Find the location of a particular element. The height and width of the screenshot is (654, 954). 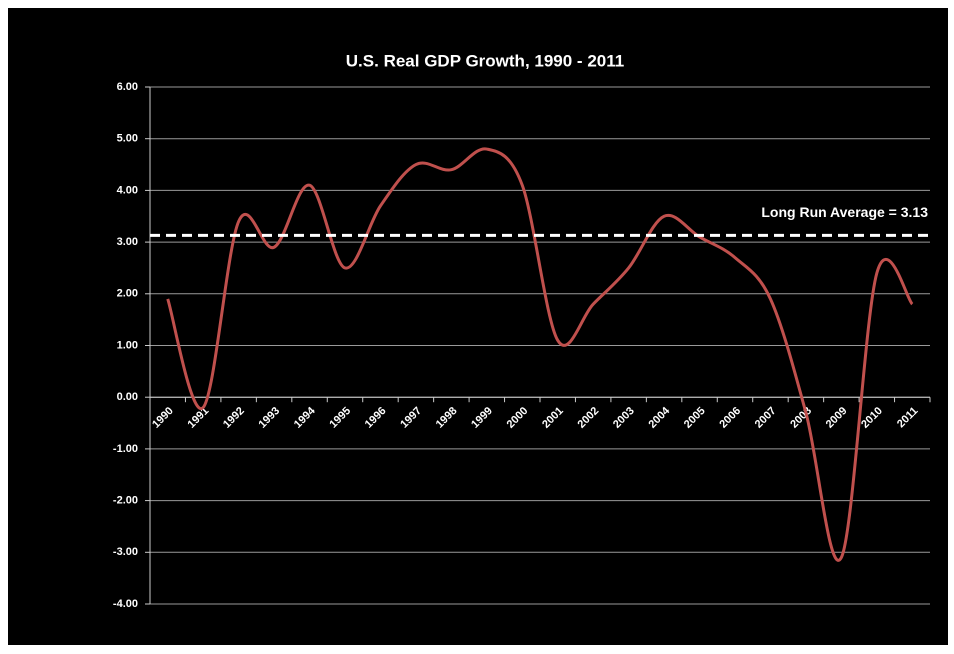

y-tick-label: 2.00 is located at coordinates (127, 294).